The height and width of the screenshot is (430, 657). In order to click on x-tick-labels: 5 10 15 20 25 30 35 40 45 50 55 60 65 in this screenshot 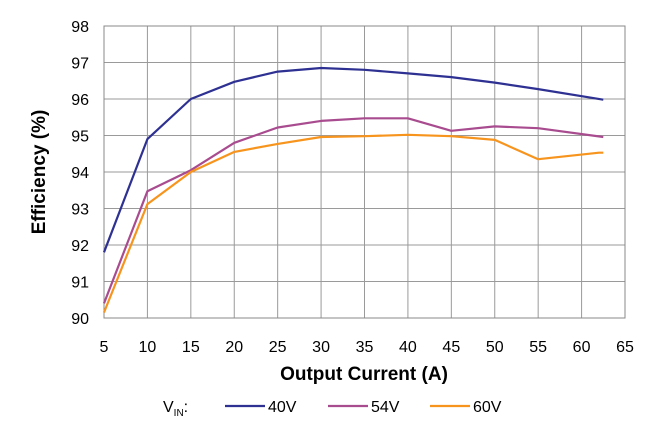, I will do `click(367, 347)`.